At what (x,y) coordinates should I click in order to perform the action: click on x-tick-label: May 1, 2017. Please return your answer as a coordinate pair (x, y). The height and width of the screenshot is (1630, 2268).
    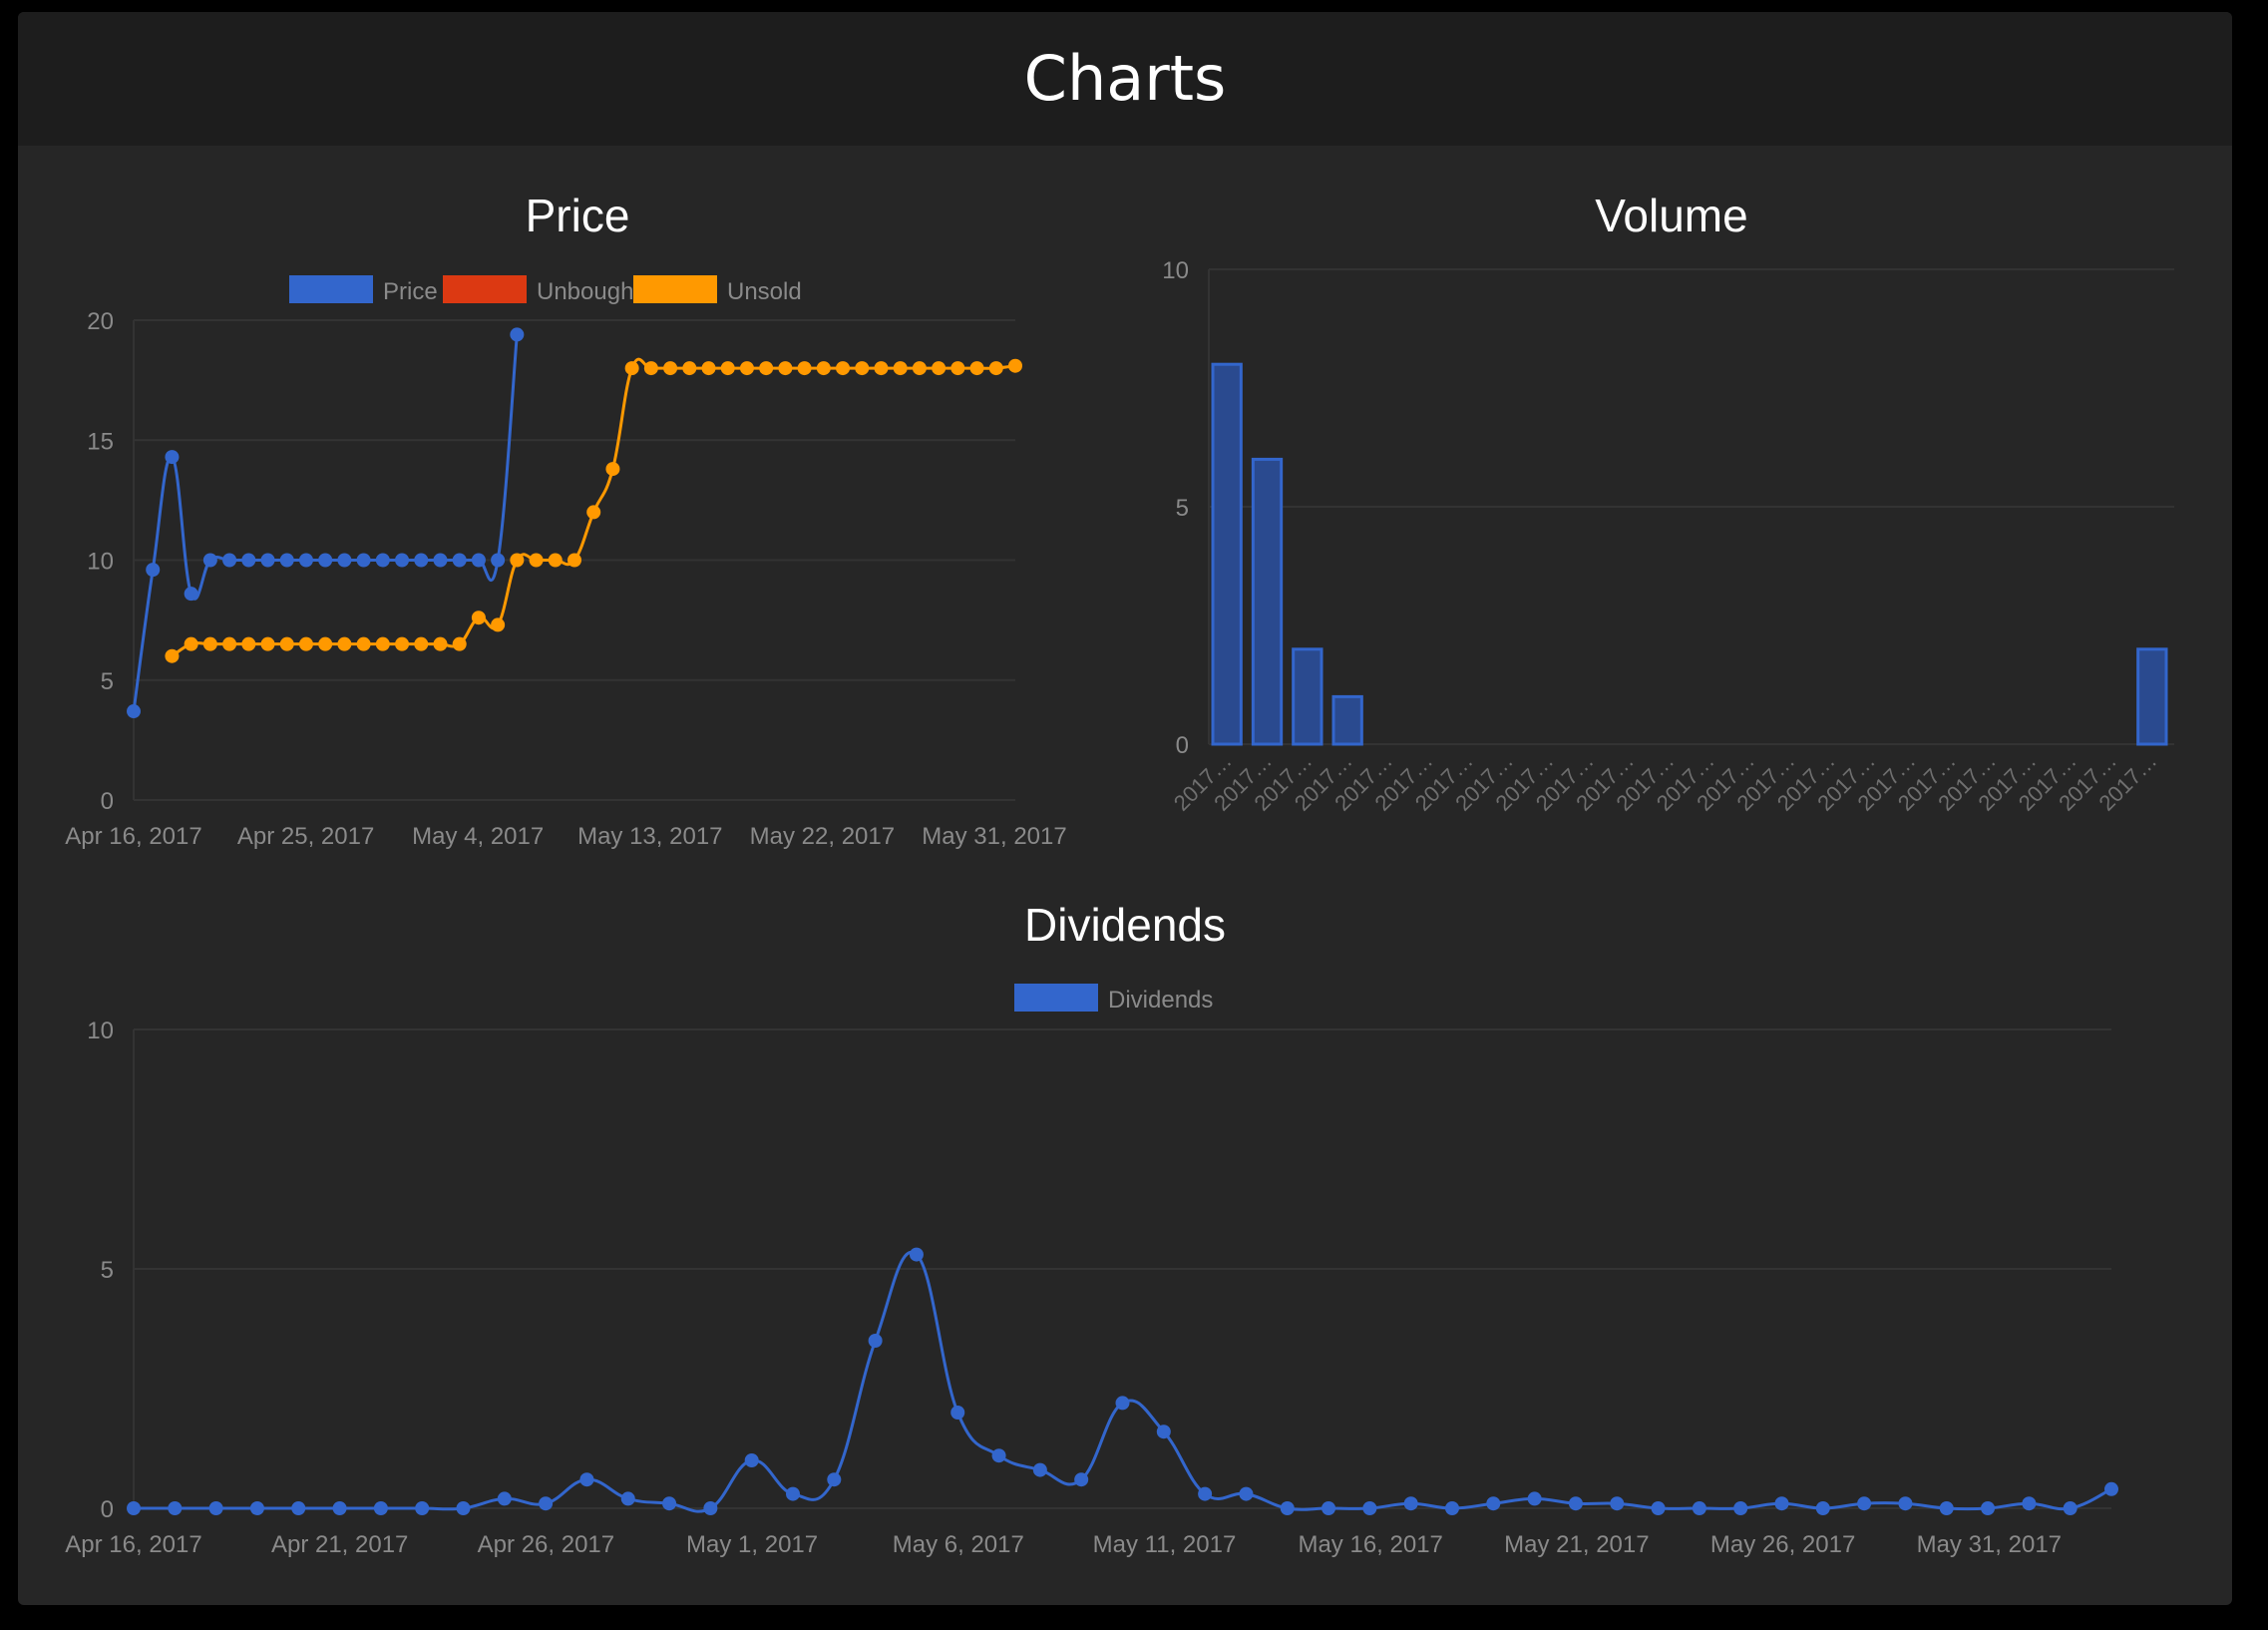
    Looking at the image, I should click on (752, 1544).